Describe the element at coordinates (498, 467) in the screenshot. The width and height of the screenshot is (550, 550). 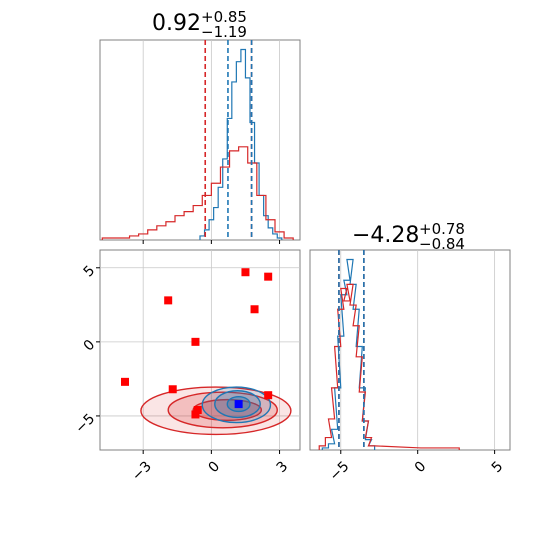
I see `histy-xtick-label-2: 5` at that location.